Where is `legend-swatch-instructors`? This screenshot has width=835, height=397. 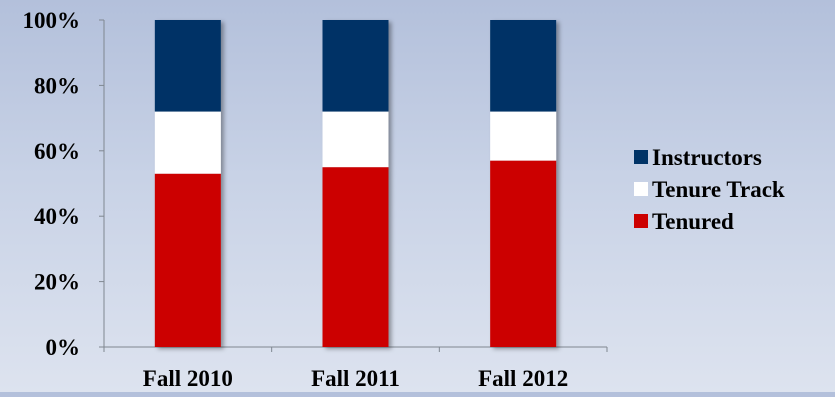
legend-swatch-instructors is located at coordinates (641, 157).